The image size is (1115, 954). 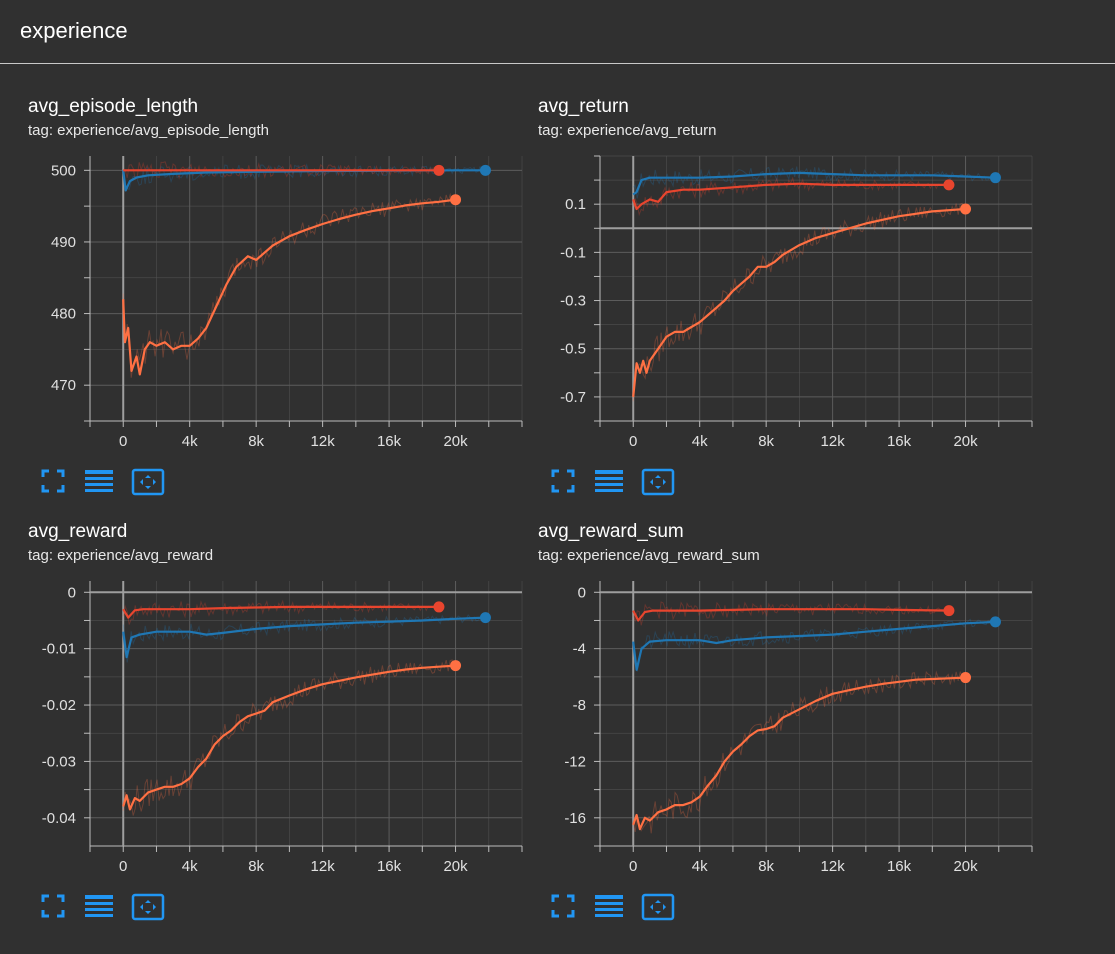 I want to click on section-title: experience, so click(x=74, y=30).